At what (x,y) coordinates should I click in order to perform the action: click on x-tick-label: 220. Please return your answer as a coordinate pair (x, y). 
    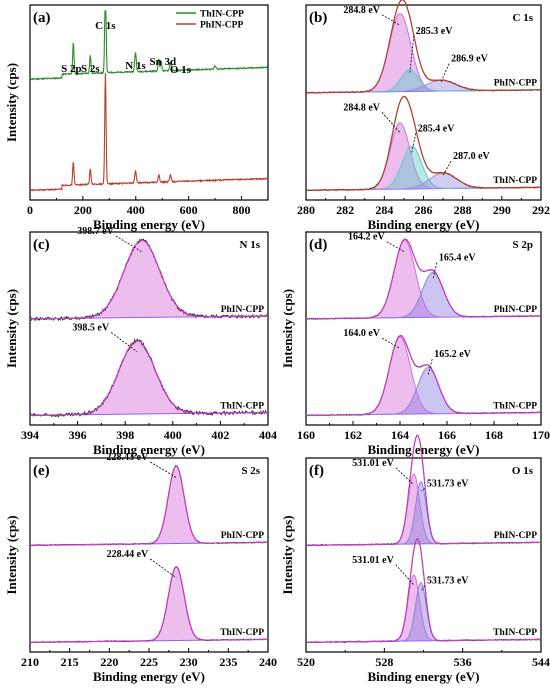
    Looking at the image, I should click on (109, 662).